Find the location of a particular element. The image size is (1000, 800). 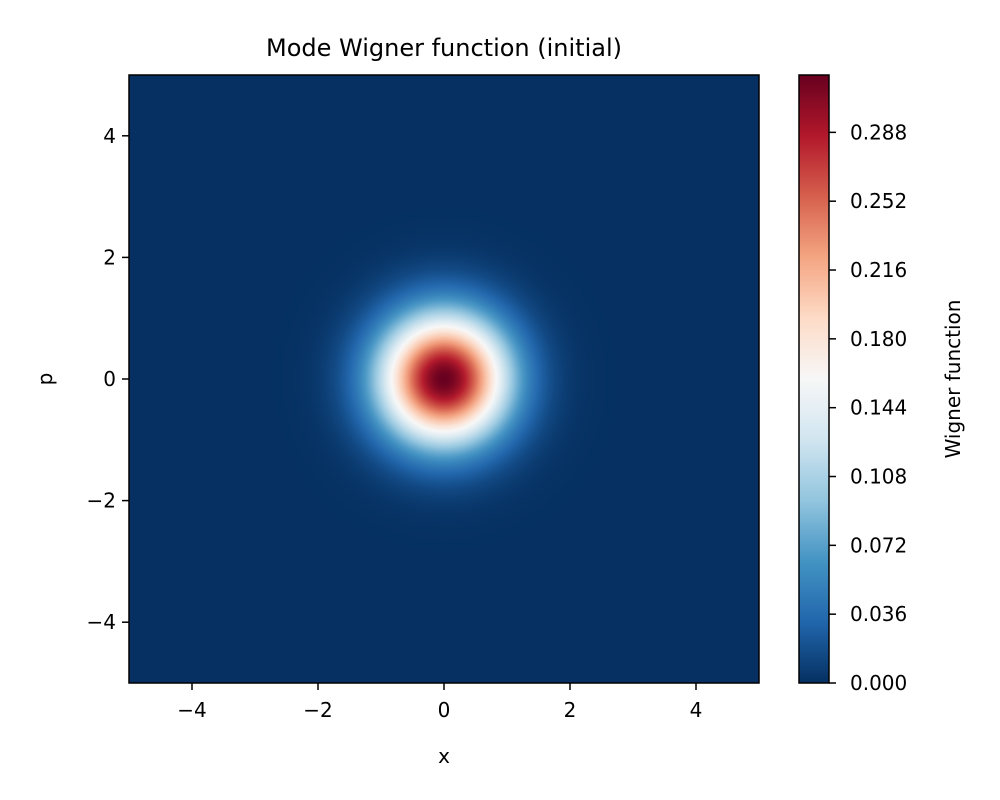

colorbar-label: Wigner function is located at coordinates (953, 379).